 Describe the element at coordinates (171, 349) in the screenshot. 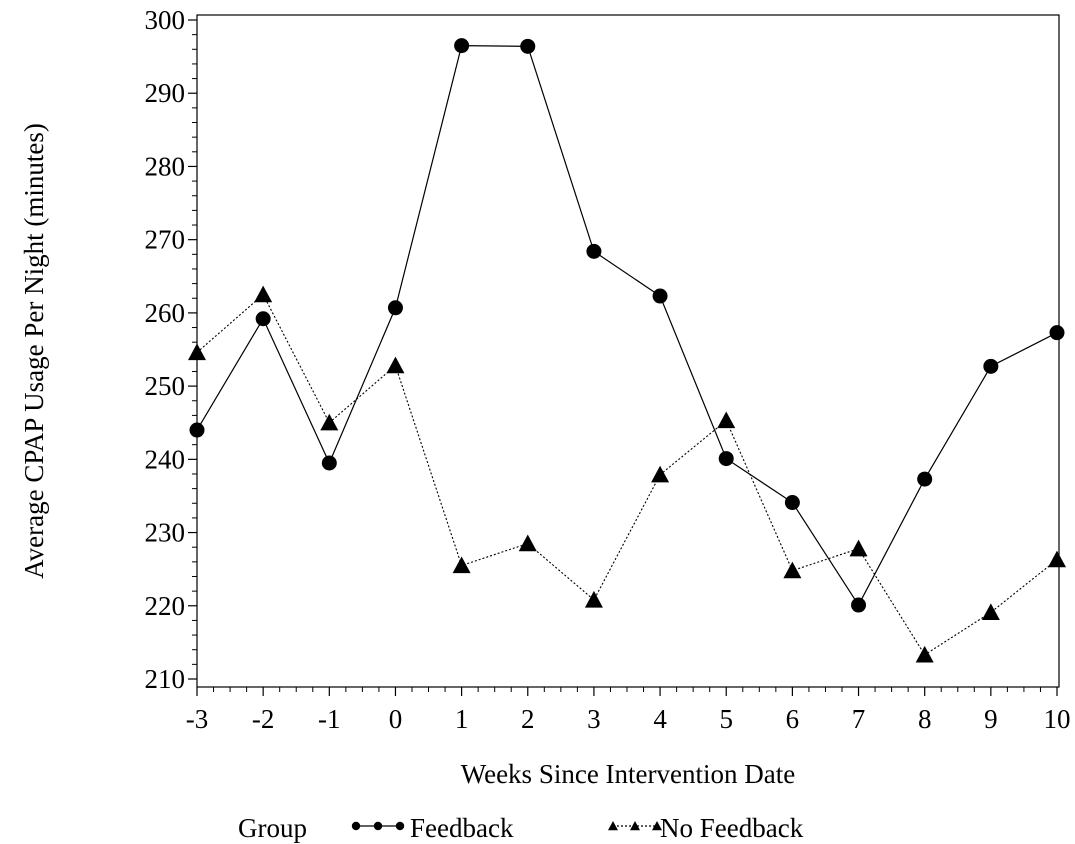

I see `y-axis: 210 220 230 240 250 260 270 280 290 300` at that location.